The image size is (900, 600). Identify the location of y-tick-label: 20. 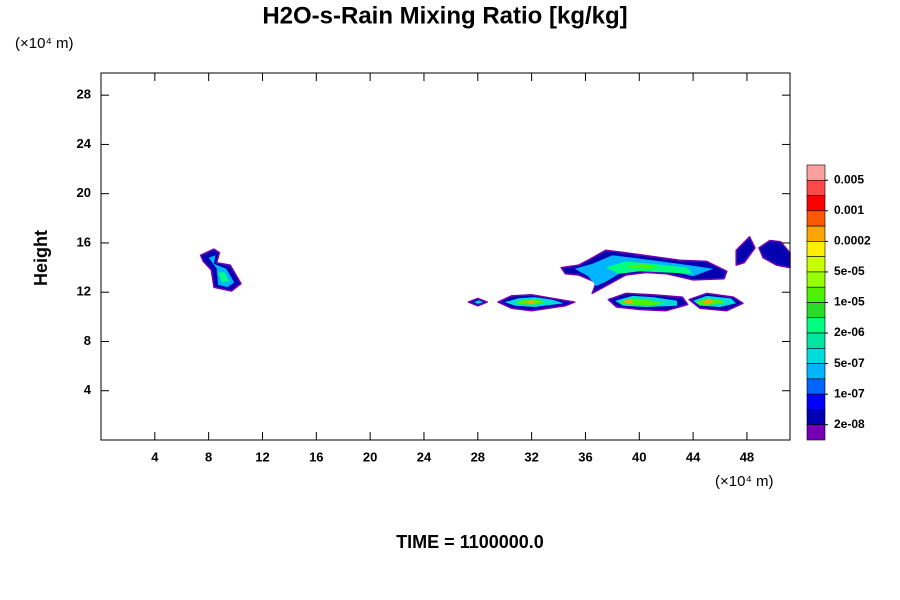
(84, 192).